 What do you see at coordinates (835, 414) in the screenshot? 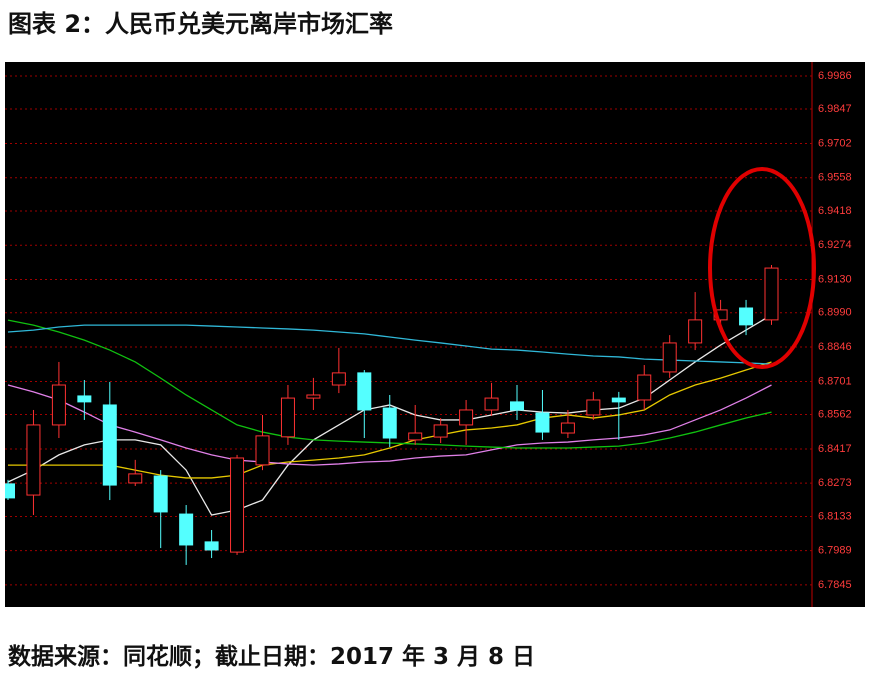
I see `y-tick-label: 6.8562` at bounding box center [835, 414].